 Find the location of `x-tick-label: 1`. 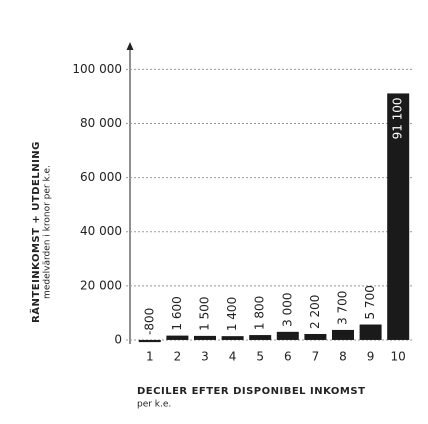

x-tick-label: 1 is located at coordinates (150, 357).